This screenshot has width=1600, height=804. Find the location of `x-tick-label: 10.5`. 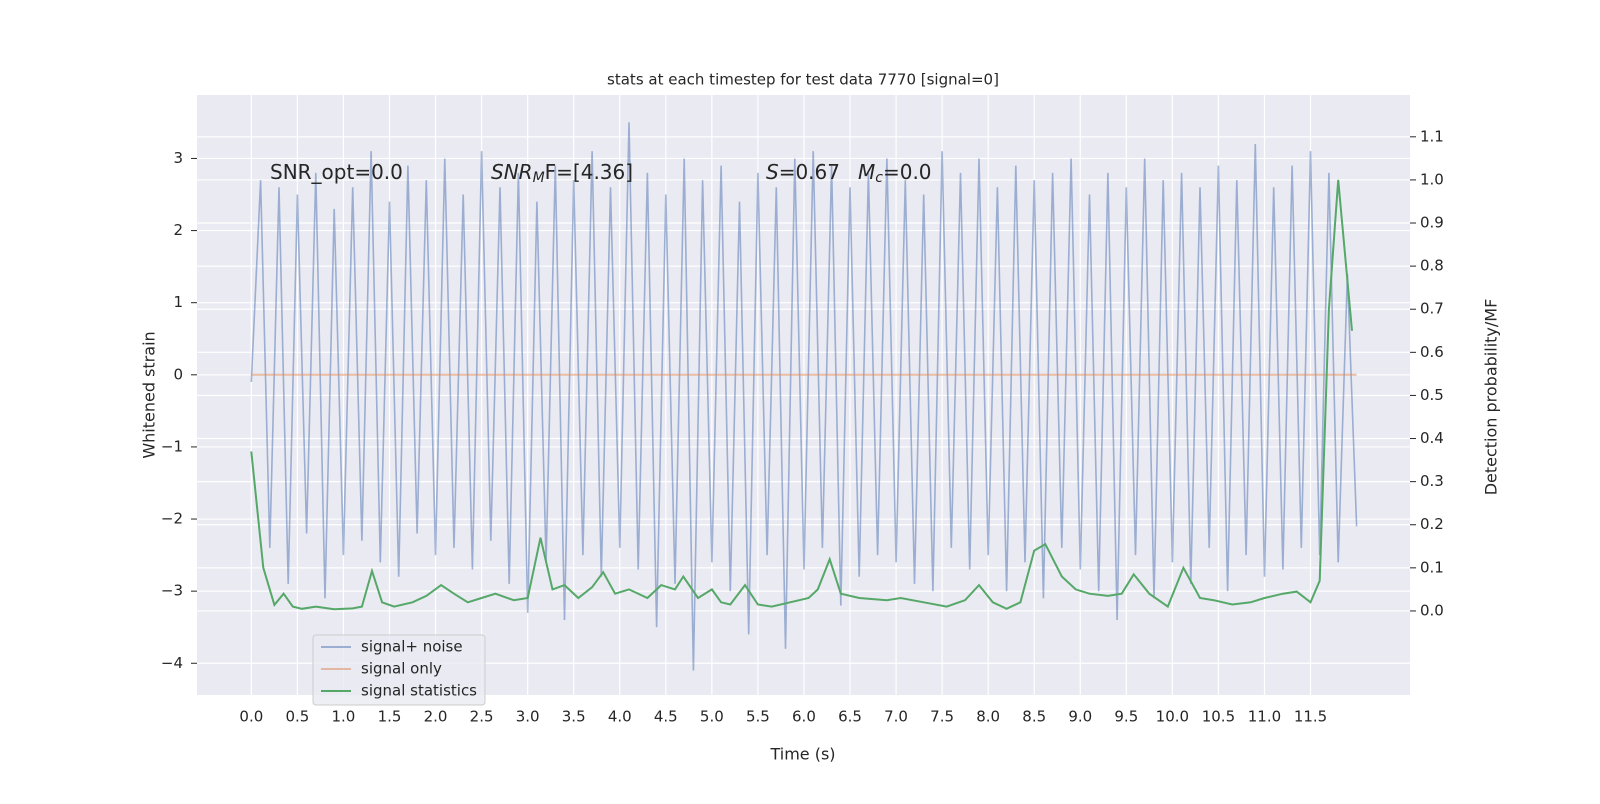

x-tick-label: 10.5 is located at coordinates (1218, 717).